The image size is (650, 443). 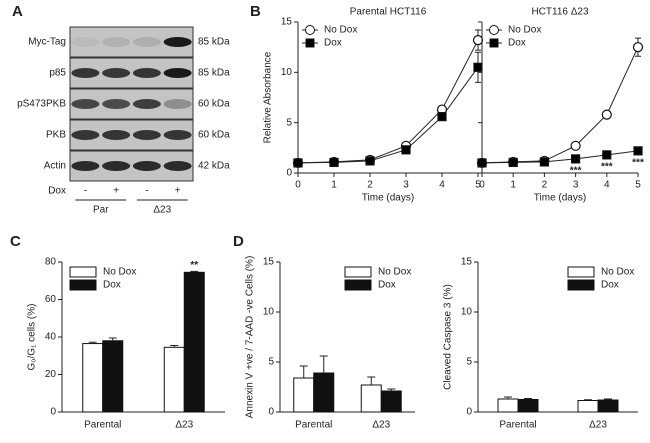 What do you see at coordinates (442, 185) in the screenshot?
I see `x-tick-label: 4` at bounding box center [442, 185].